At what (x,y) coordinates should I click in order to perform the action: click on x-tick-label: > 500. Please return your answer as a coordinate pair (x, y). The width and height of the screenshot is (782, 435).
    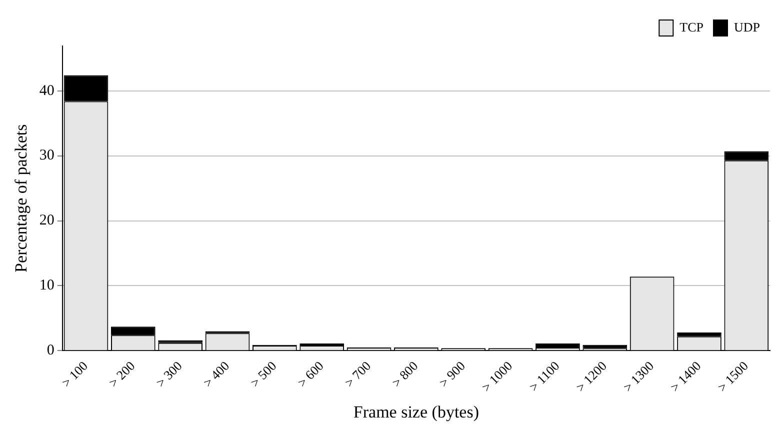
    Looking at the image, I should click on (263, 374).